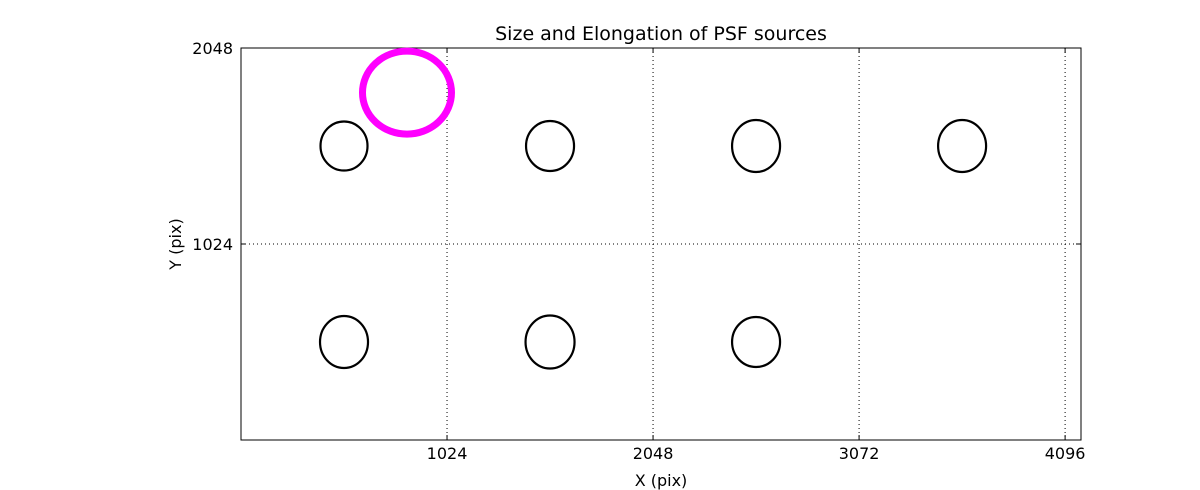 This screenshot has width=1200, height=490. What do you see at coordinates (212, 244) in the screenshot?
I see `y-tick-label: 1024` at bounding box center [212, 244].